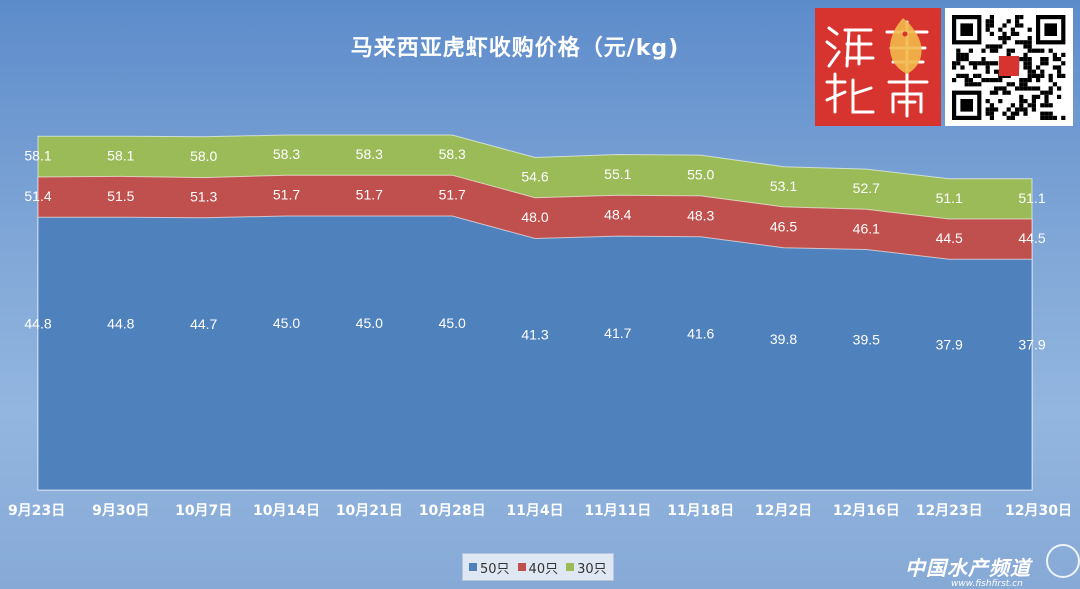 The width and height of the screenshot is (1080, 589). I want to click on x-tick-label: 12月2日, so click(783, 511).